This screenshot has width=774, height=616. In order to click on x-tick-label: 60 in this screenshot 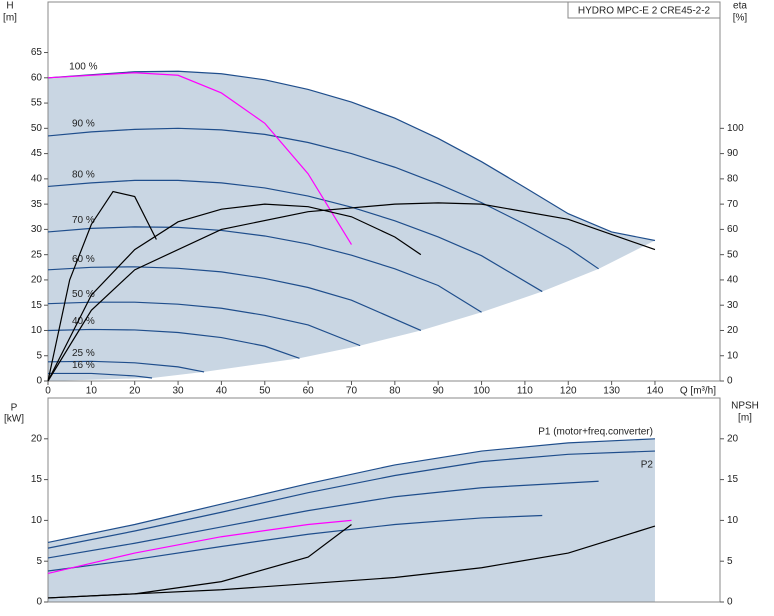, I will do `click(309, 391)`.